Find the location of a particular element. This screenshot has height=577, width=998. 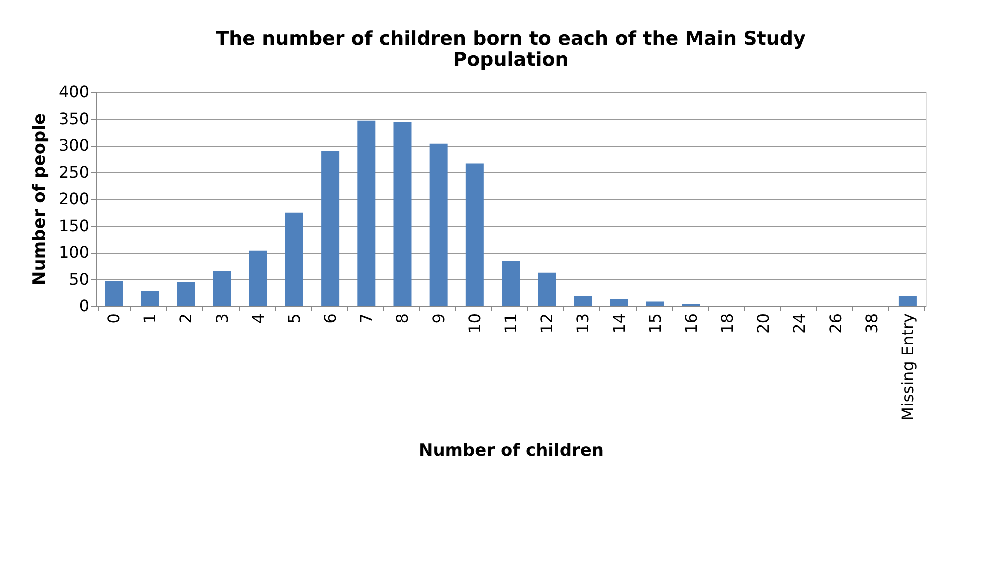

x-tick-label: 0 is located at coordinates (114, 319).